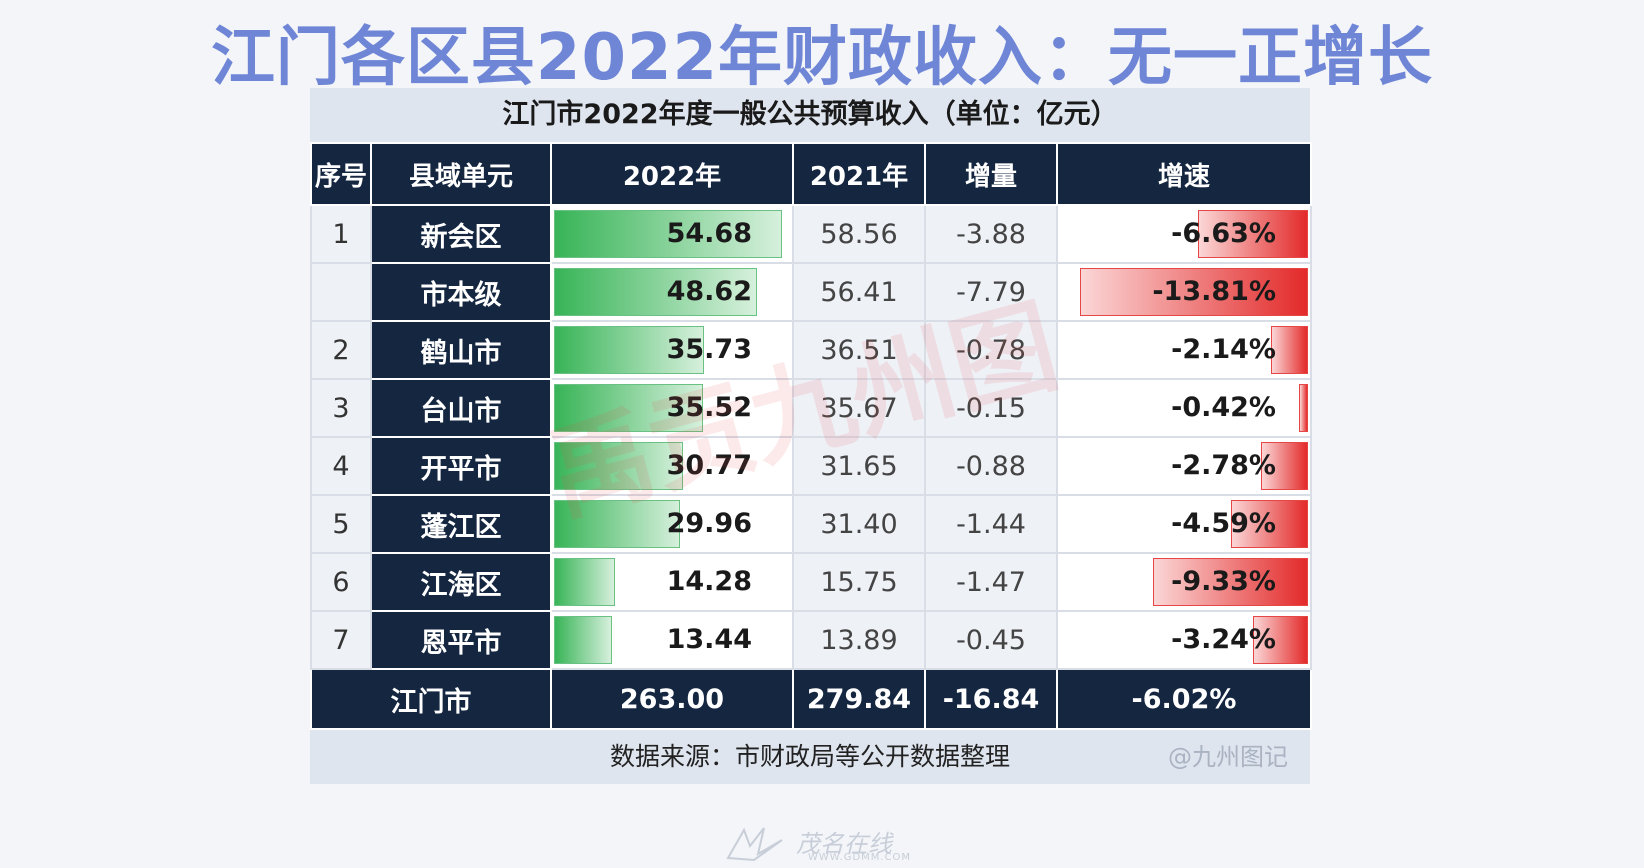 This screenshot has height=868, width=1644. I want to click on data-source-note: 数据来源：市财政局等公开数据整理 @九州图记, so click(810, 757).